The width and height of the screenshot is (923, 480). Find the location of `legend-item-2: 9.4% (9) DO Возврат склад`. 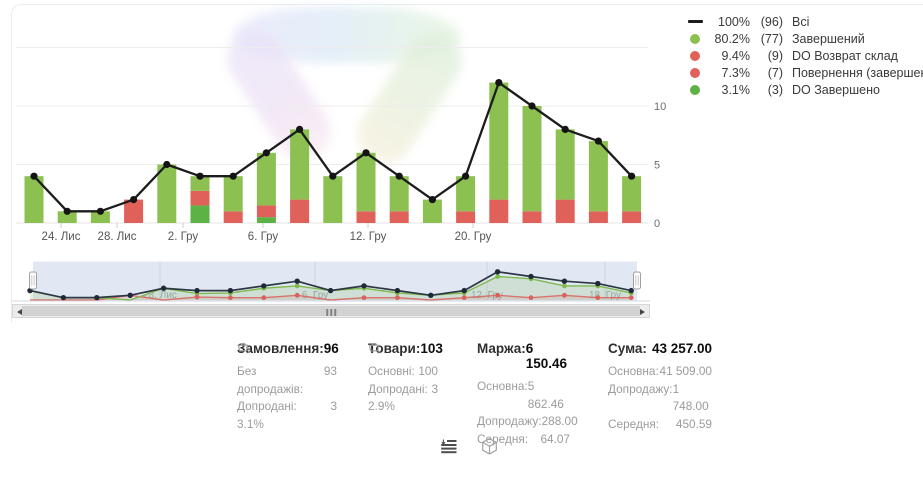

legend-item-2: 9.4% (9) DO Возврат склад is located at coordinates (805, 55).